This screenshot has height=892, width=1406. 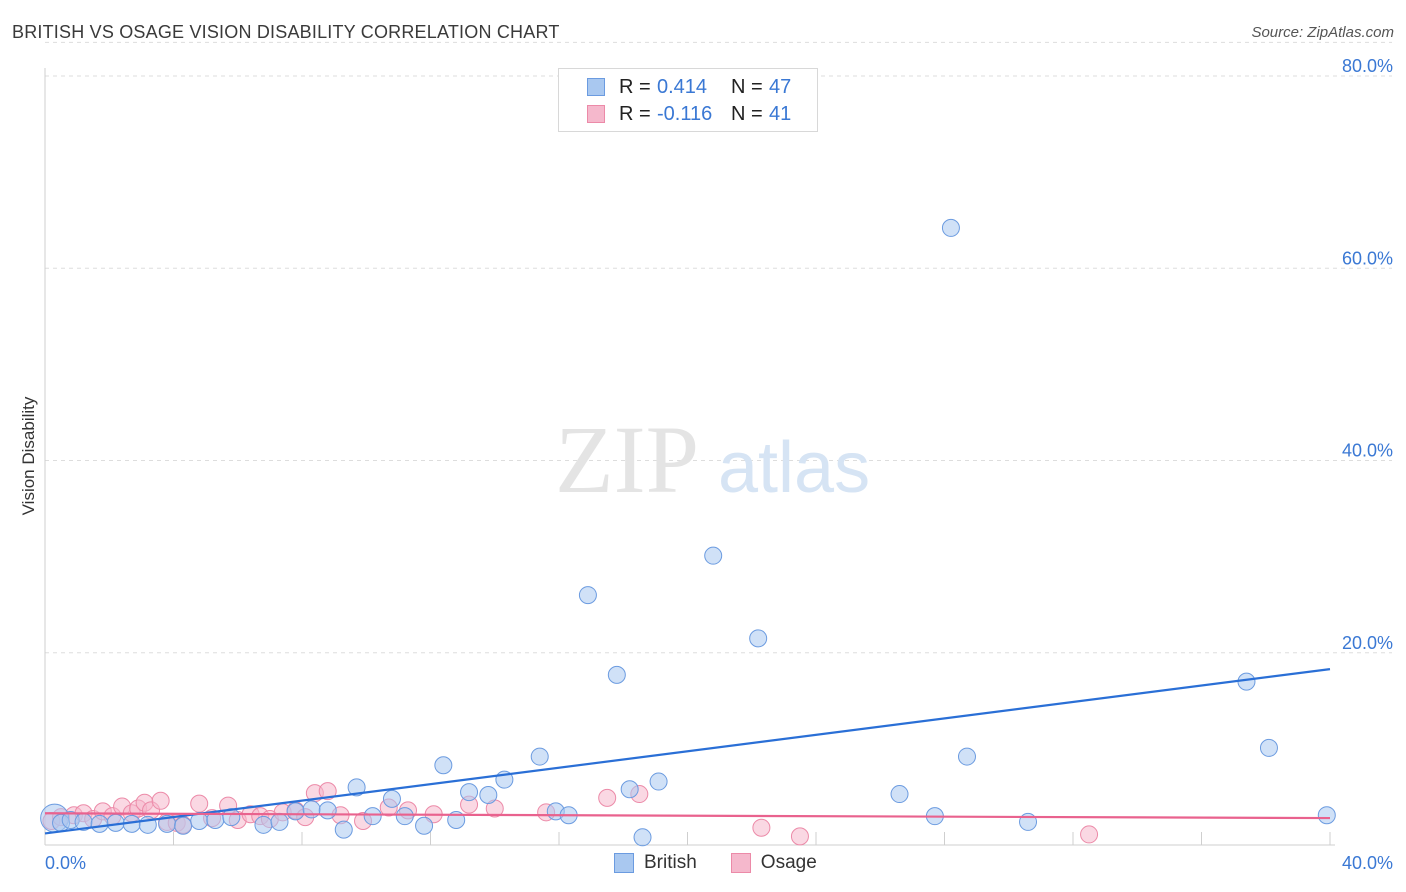 I want to click on y-tick-label: 60.0%, so click(x=1367, y=258).